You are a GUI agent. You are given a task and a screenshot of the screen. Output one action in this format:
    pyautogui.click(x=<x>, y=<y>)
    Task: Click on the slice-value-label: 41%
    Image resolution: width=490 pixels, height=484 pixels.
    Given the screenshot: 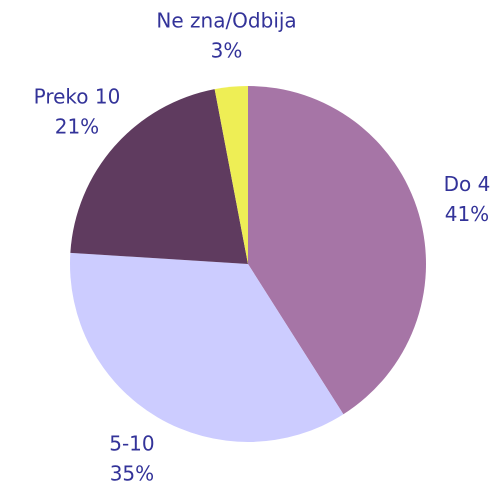 What is the action you would take?
    pyautogui.click(x=467, y=214)
    